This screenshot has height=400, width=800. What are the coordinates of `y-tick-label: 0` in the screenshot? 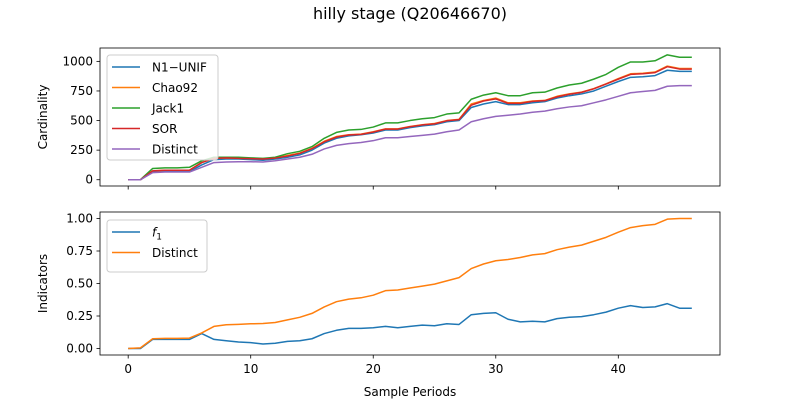 It's located at (89, 180).